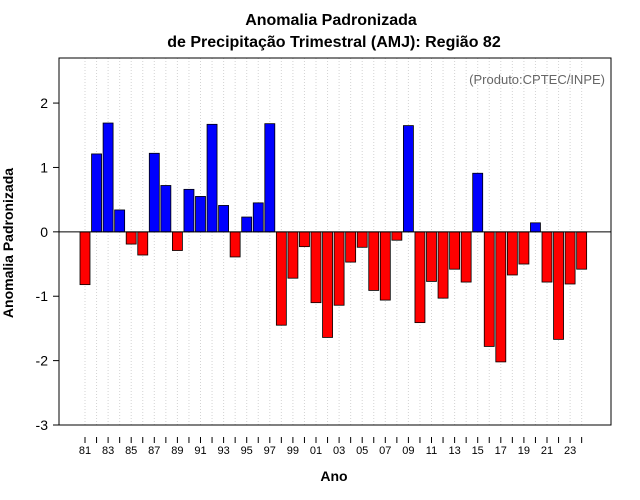 The width and height of the screenshot is (640, 500). I want to click on x-tick-label: 09, so click(408, 451).